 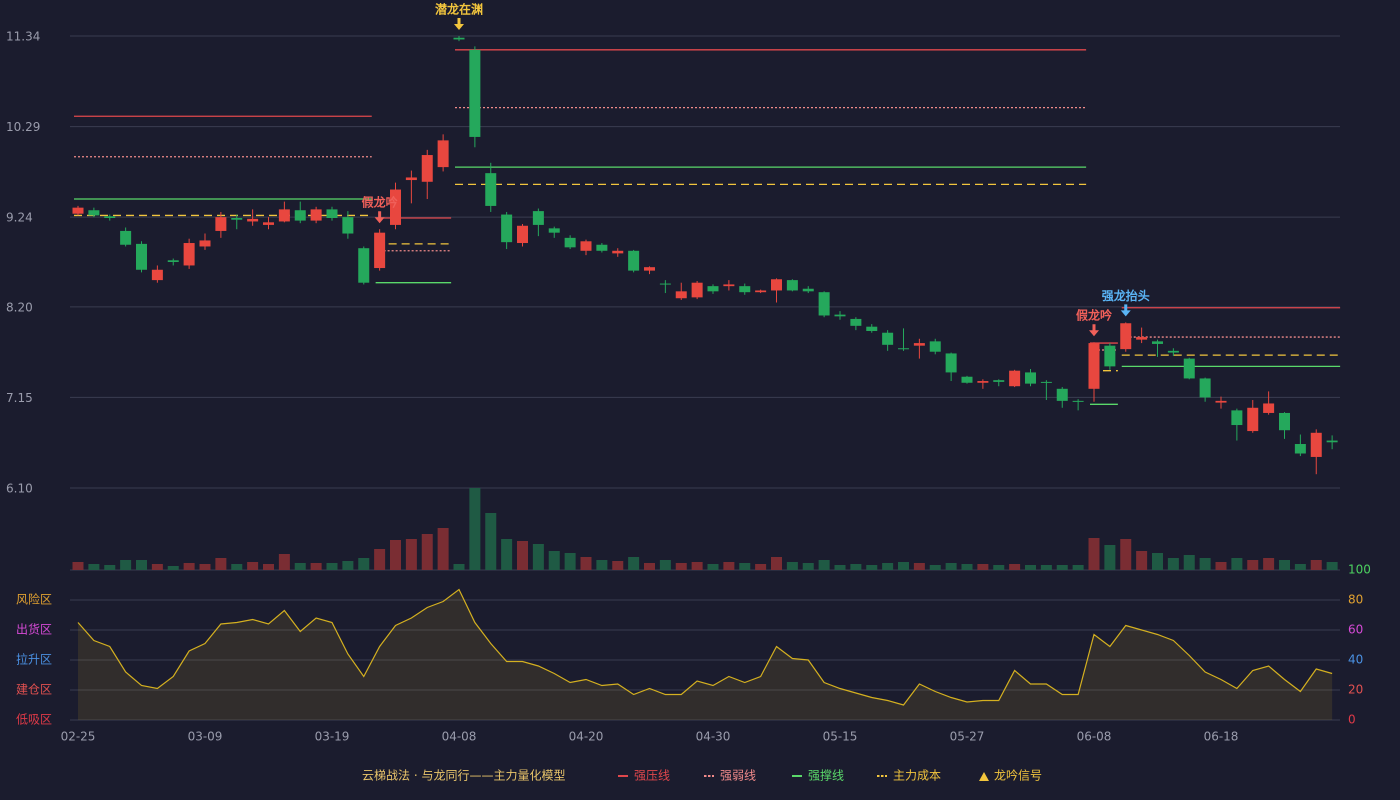 What do you see at coordinates (1355, 660) in the screenshot?
I see `y2-tick-label: 40` at bounding box center [1355, 660].